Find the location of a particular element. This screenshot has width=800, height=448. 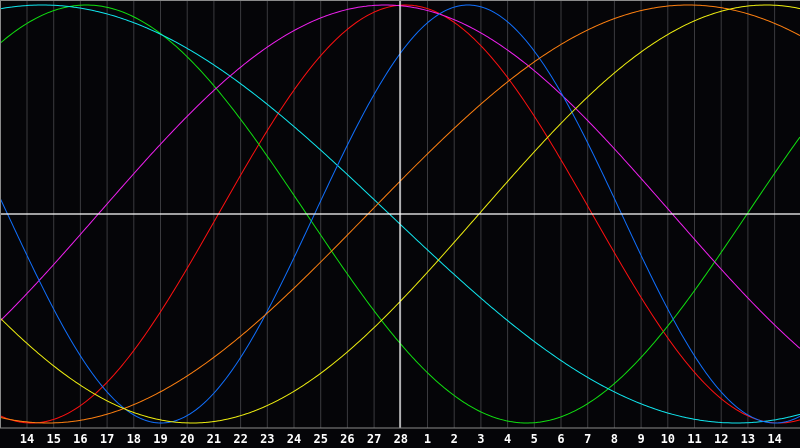

x-tick-label: 3 is located at coordinates (480, 439).